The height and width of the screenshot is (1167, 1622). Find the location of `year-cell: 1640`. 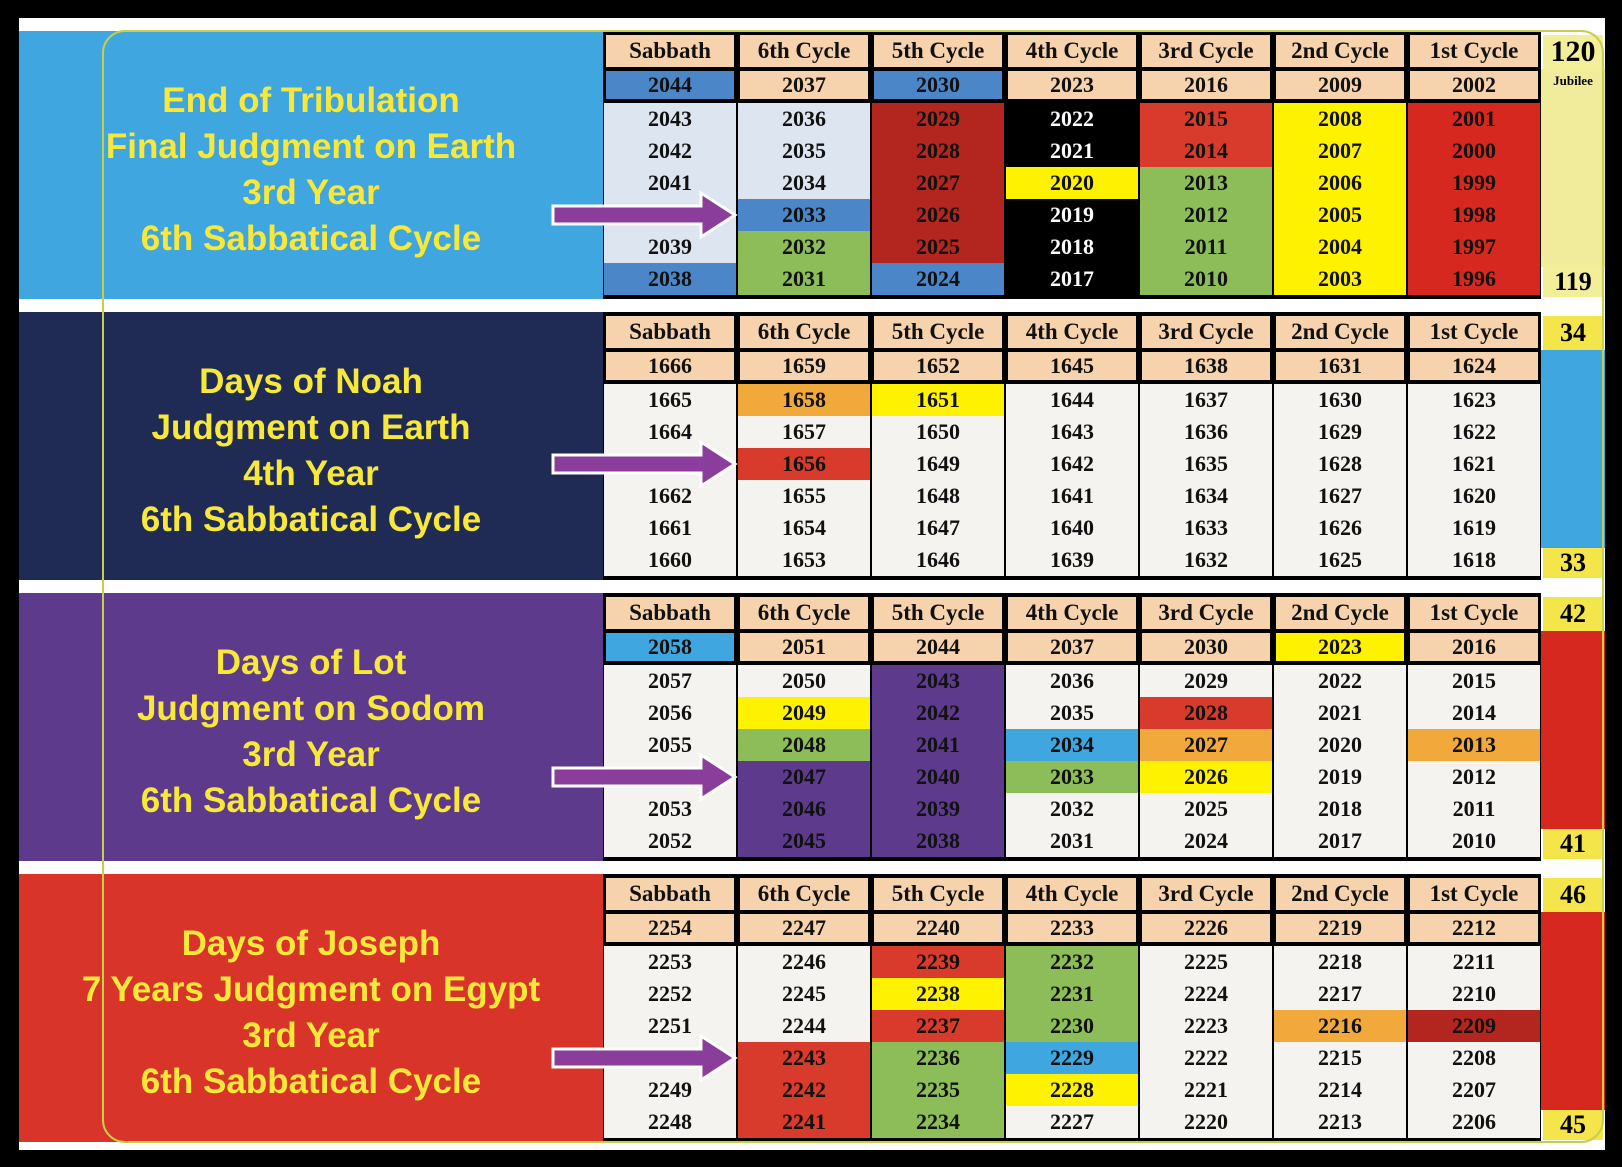

year-cell: 1640 is located at coordinates (1072, 528).